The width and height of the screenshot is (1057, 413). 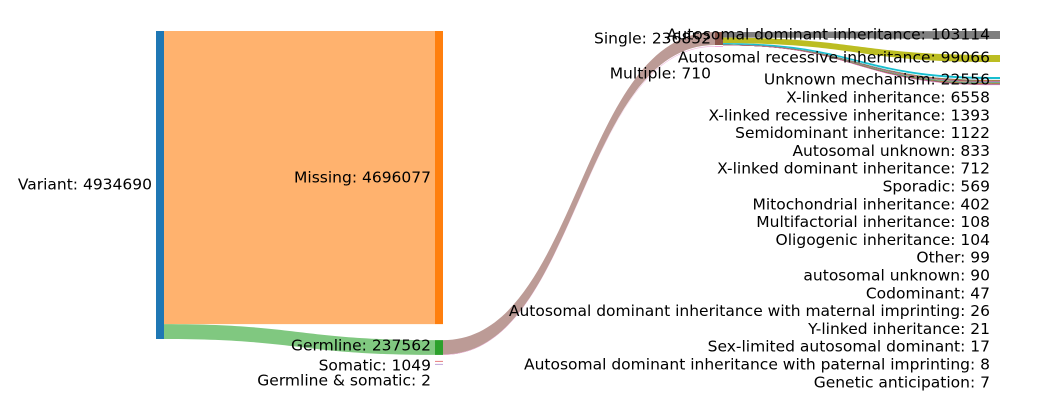 I want to click on node-variant, so click(x=160, y=185).